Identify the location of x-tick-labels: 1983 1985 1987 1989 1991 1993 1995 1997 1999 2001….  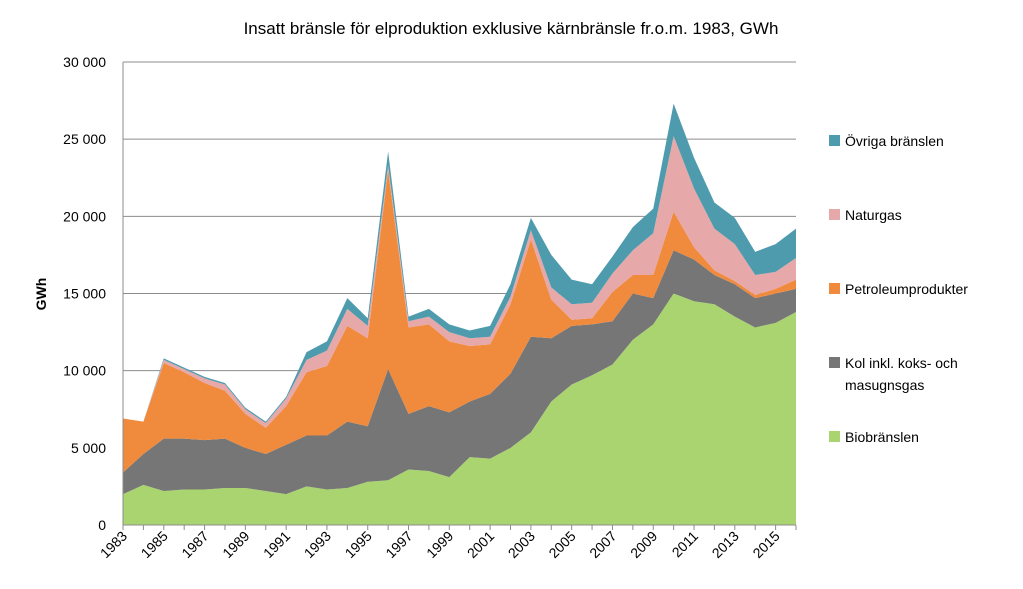
(440, 544).